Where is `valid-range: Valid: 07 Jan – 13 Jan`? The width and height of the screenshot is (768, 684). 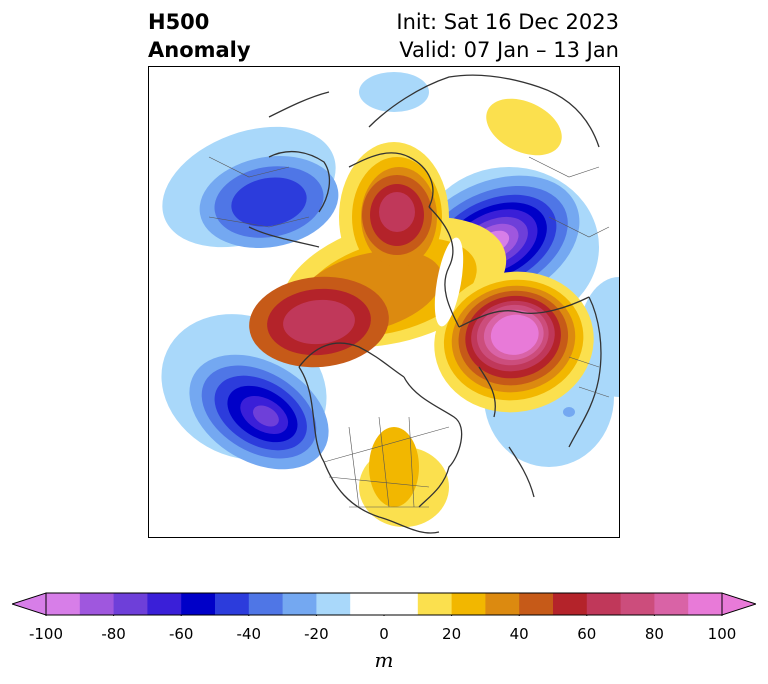
valid-range: Valid: 07 Jan – 13 Jan is located at coordinates (509, 50).